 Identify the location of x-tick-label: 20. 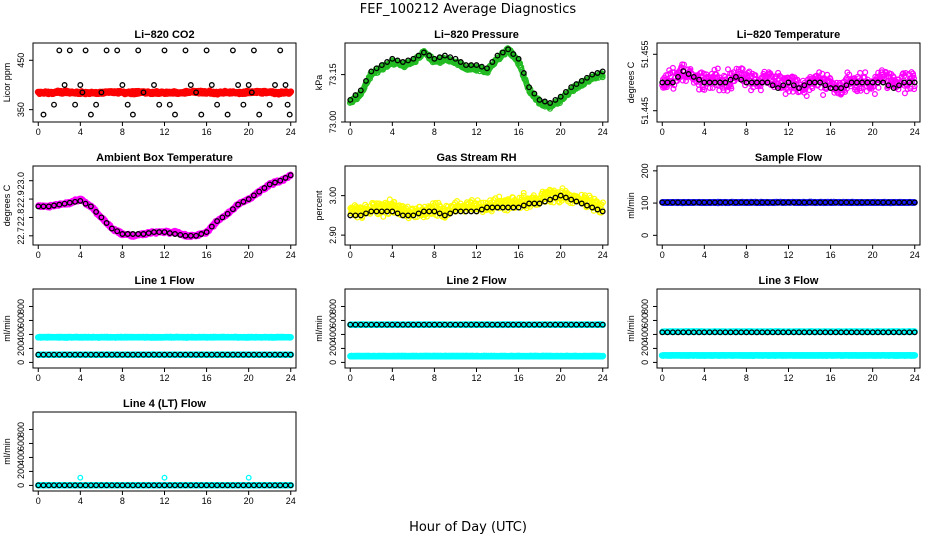
(249, 132).